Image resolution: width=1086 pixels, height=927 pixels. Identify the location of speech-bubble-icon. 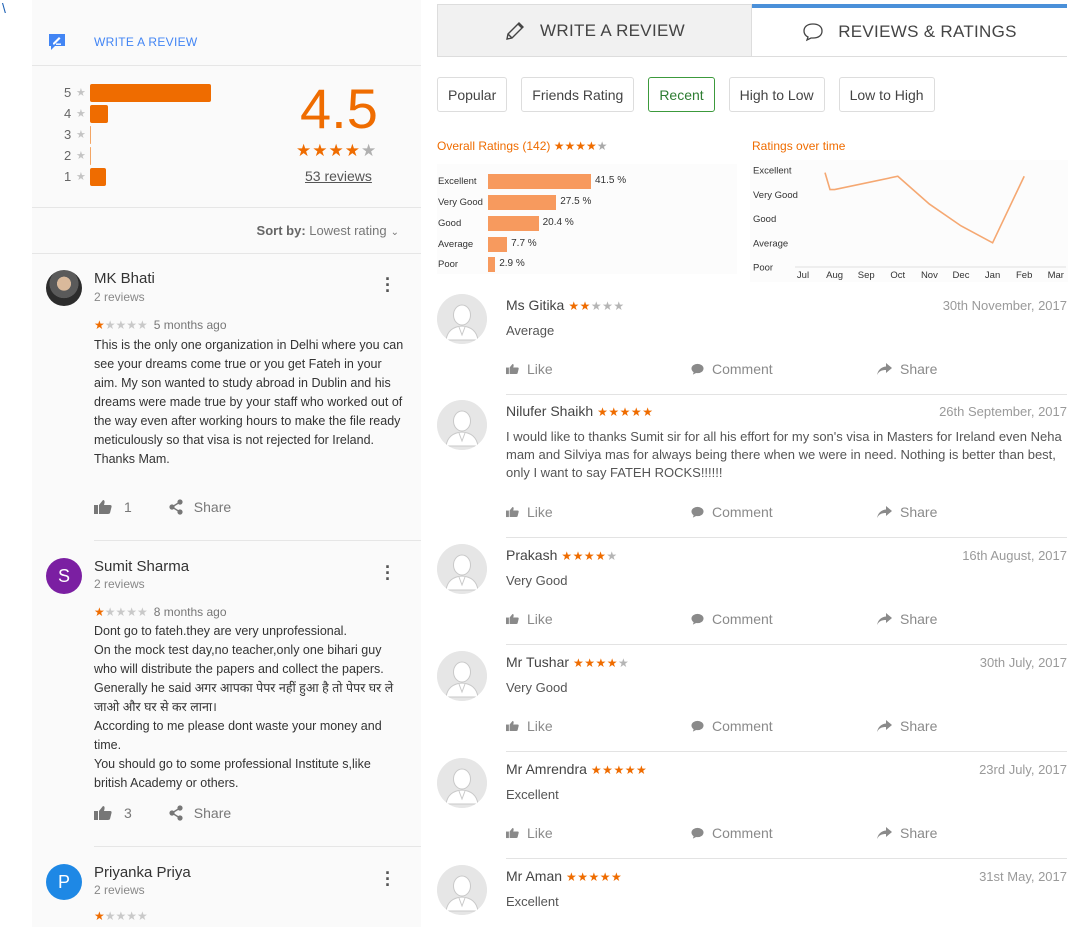
(813, 32).